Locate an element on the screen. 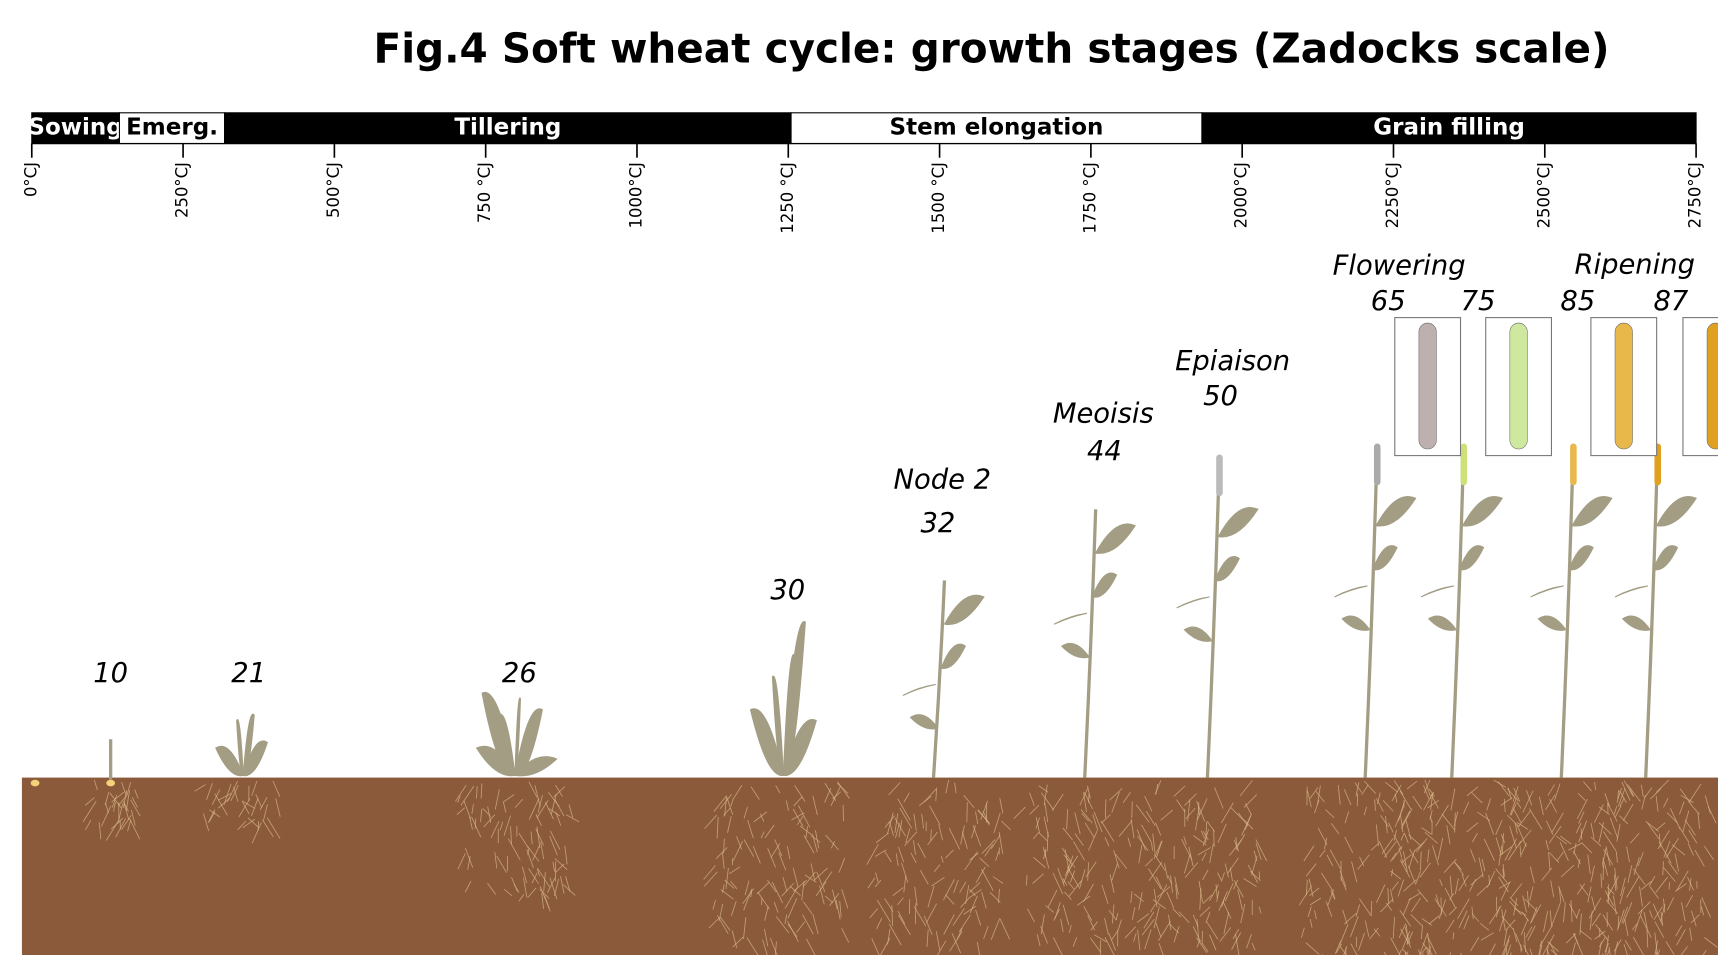  stage-code: 30 is located at coordinates (787, 590).